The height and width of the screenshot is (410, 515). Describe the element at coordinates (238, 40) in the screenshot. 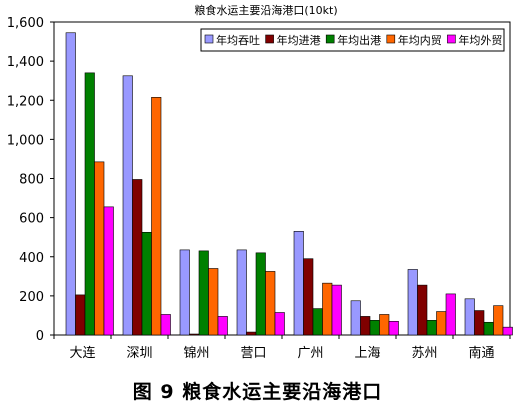

I see `legend-label: 年均吞吐` at that location.